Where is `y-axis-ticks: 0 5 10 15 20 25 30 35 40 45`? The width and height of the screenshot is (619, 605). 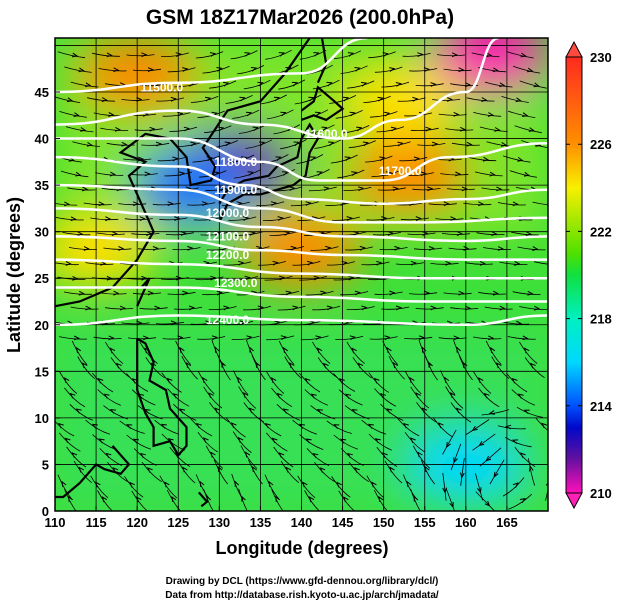
y-axis-ticks: 0 5 10 15 20 25 30 35 40 45 is located at coordinates (47, 302).